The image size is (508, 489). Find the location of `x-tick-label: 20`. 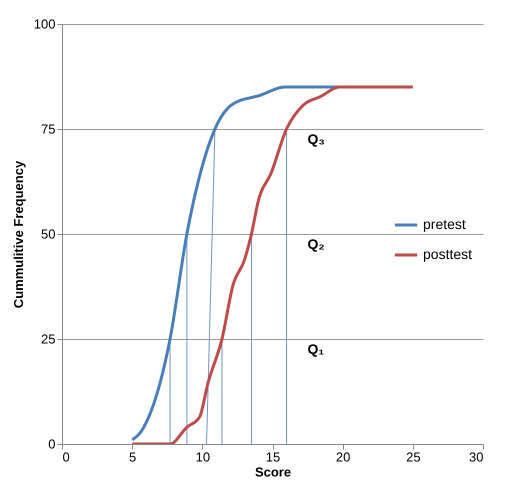

x-tick-label: 20 is located at coordinates (343, 457).